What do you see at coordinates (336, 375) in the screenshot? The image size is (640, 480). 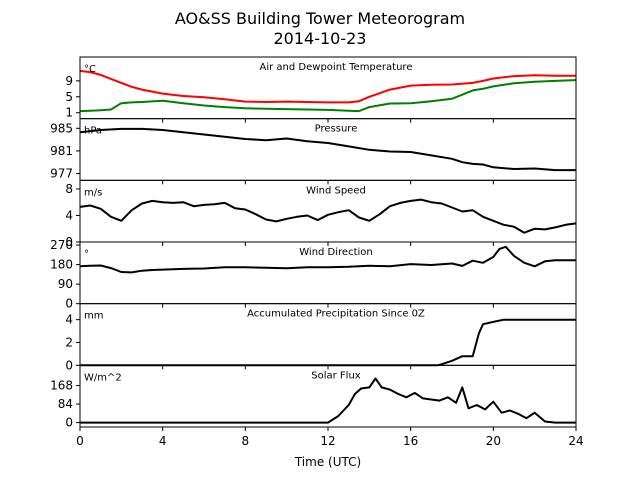 I see `panel-title: Solar Flux` at bounding box center [336, 375].